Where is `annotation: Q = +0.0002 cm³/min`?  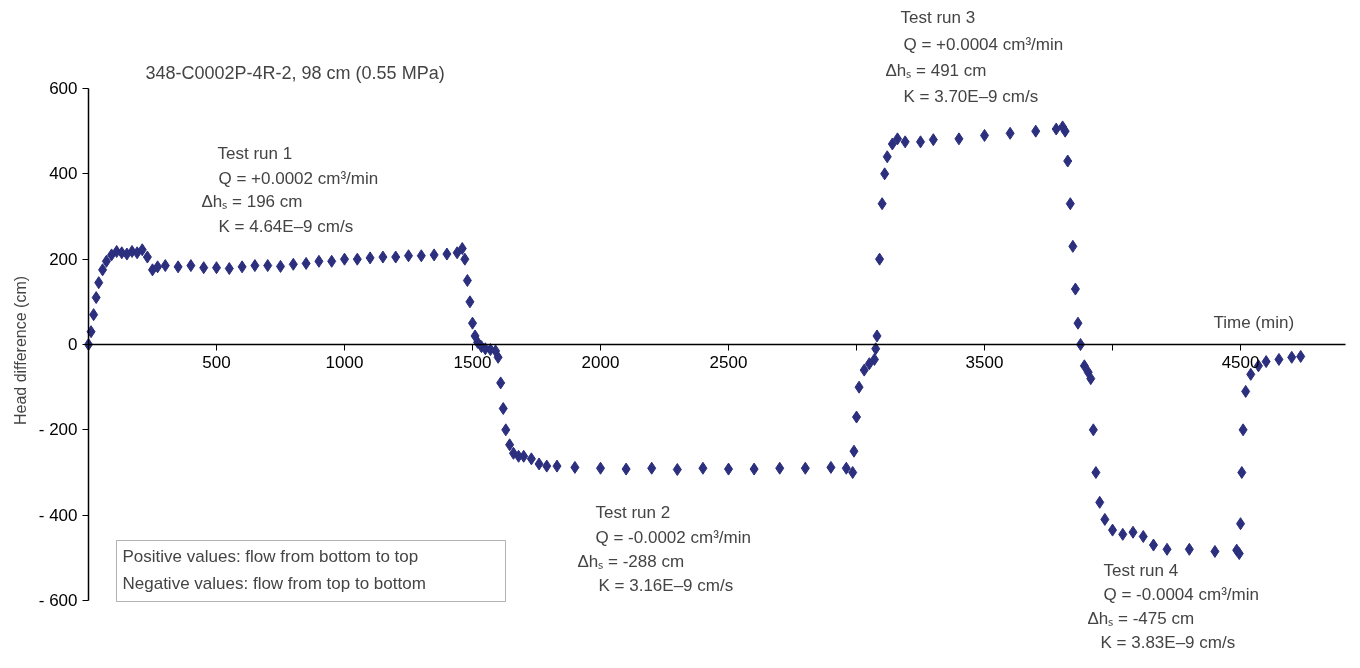
annotation: Q = +0.0002 cm³/min is located at coordinates (298, 178).